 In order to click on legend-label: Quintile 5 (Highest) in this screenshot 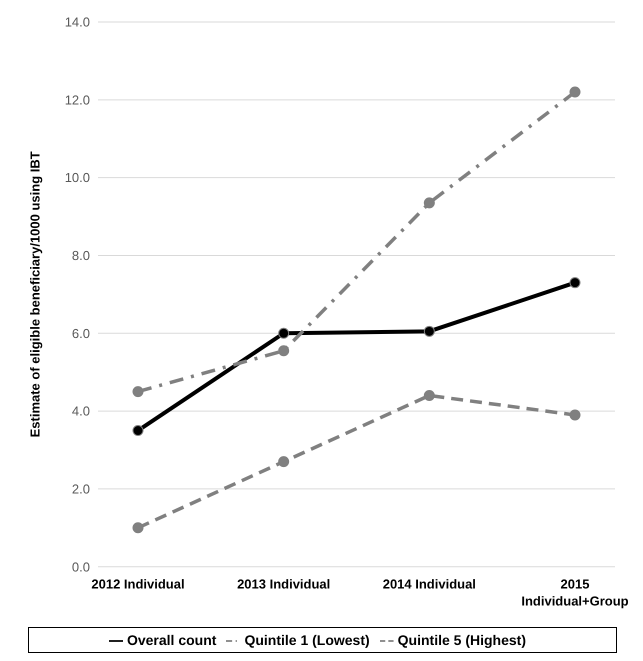, I will do `click(462, 640)`.